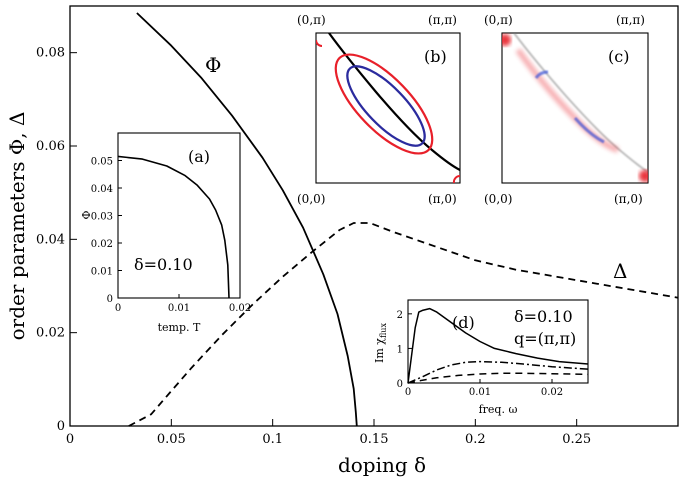 This screenshot has height=483, width=686. Describe the element at coordinates (543, 316) in the screenshot. I see `inset-d-annotation-1: δ=0.10` at that location.